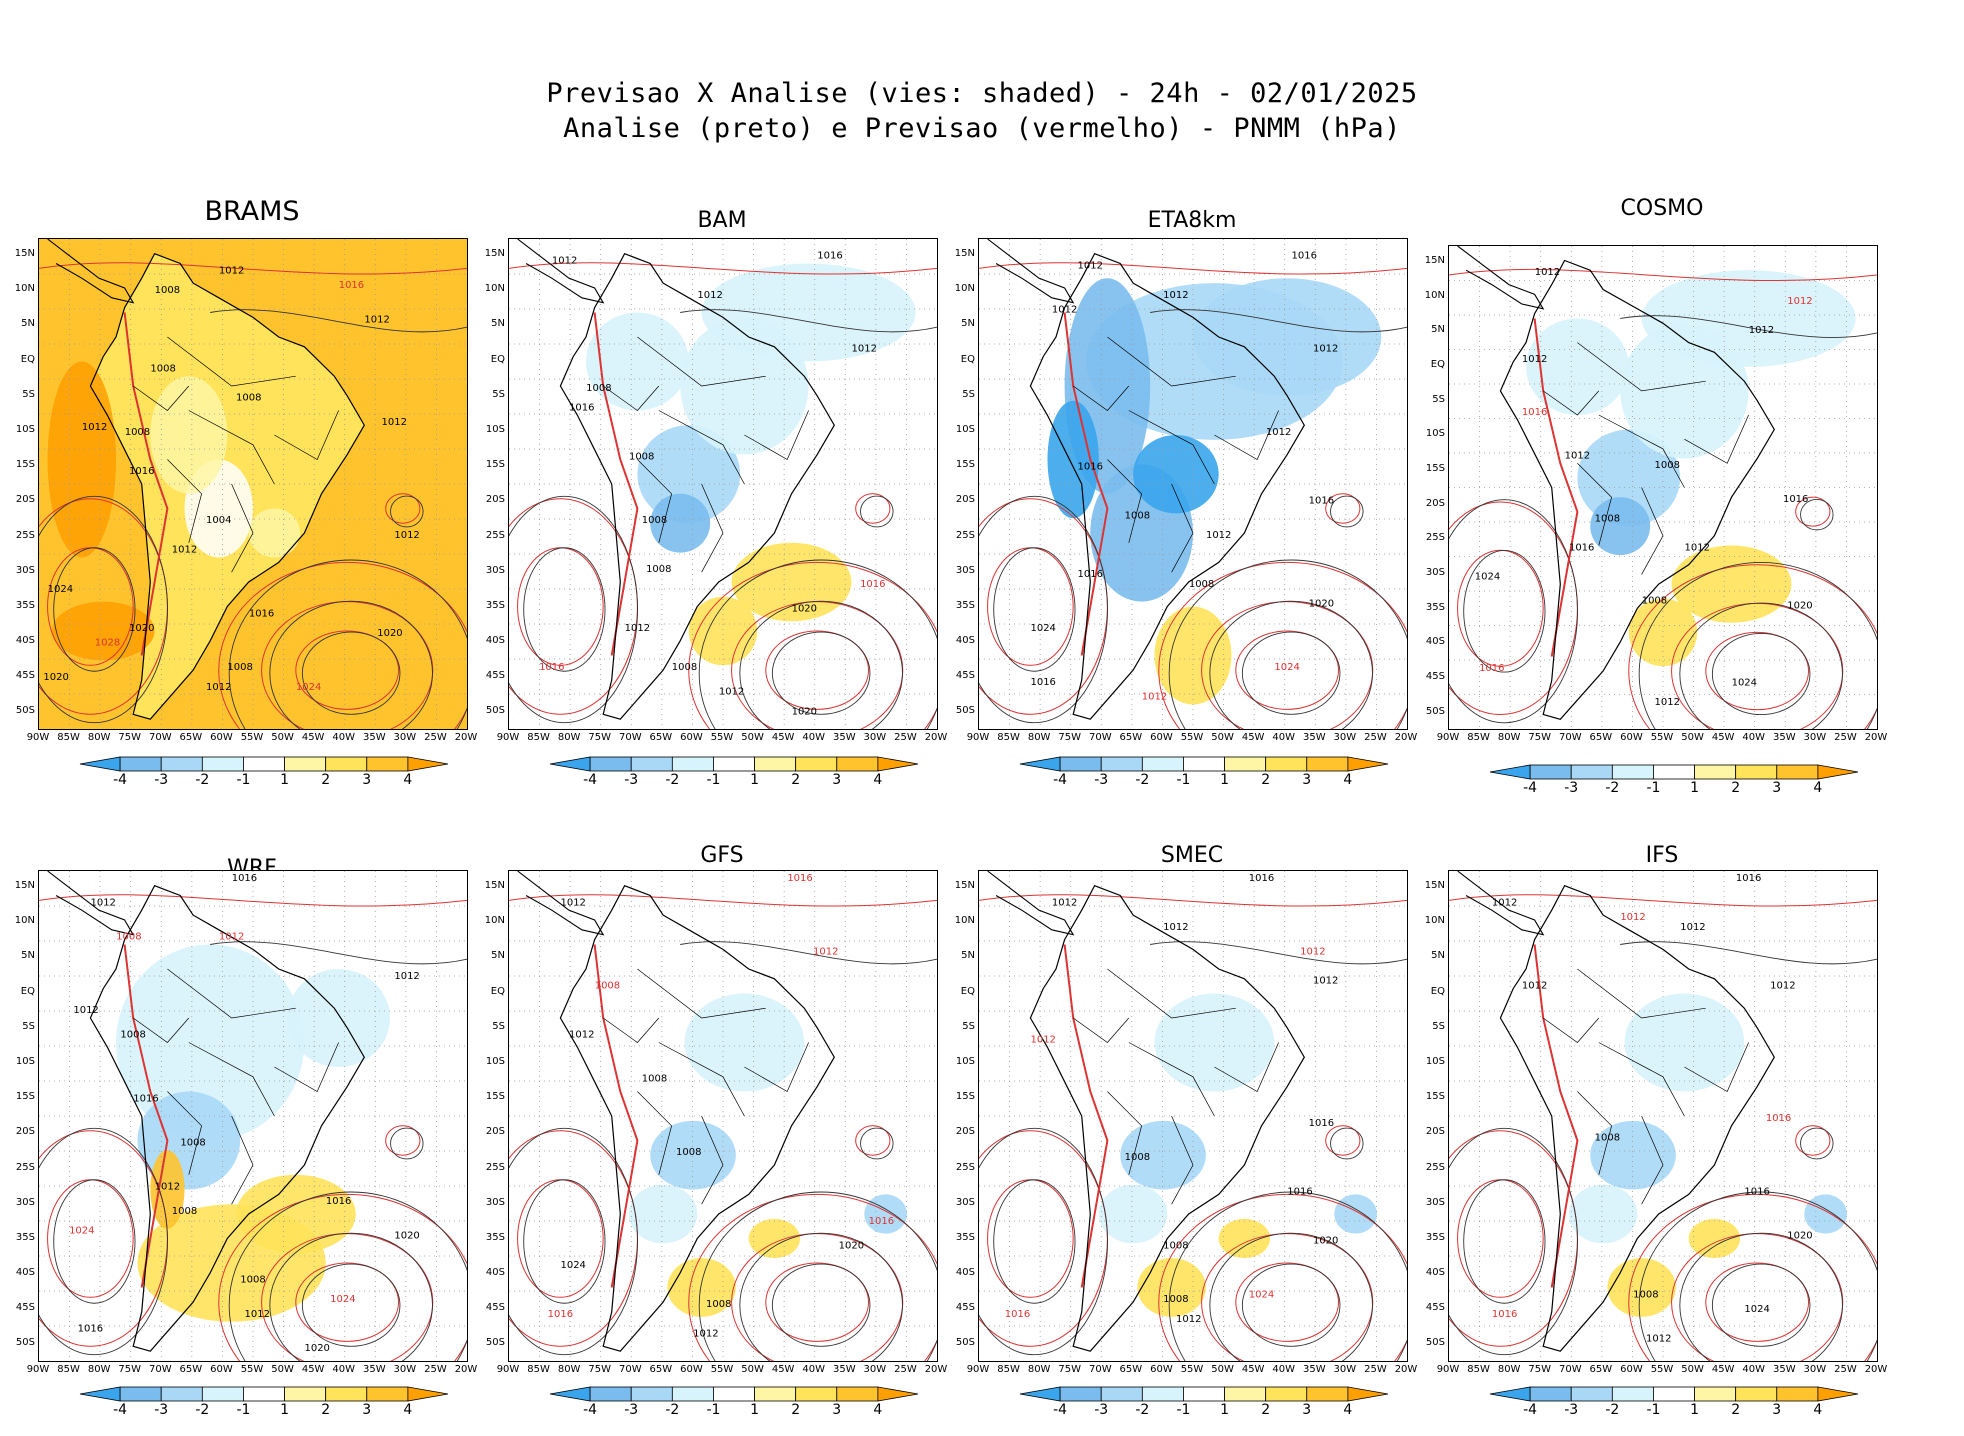  What do you see at coordinates (1736, 788) in the screenshot?
I see `colorbar-tick: 2` at bounding box center [1736, 788].